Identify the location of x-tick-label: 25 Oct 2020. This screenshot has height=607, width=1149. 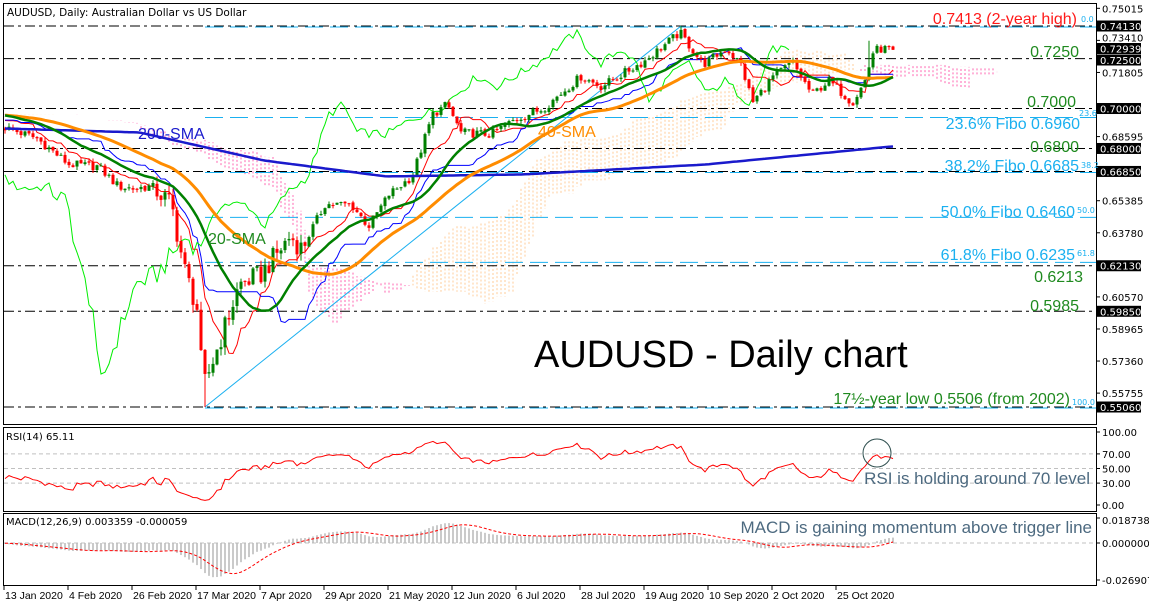
(865, 596).